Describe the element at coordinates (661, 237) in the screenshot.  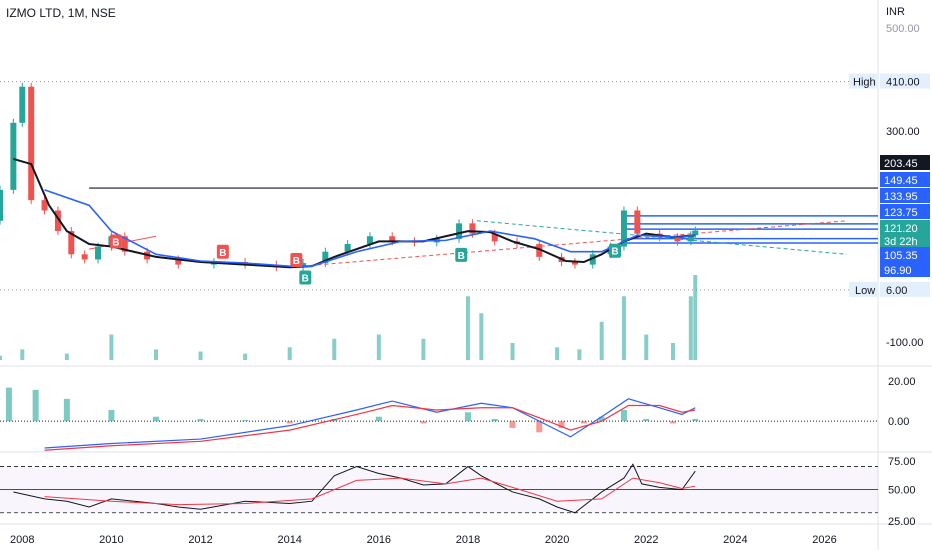
I see `trendline-resistance` at that location.